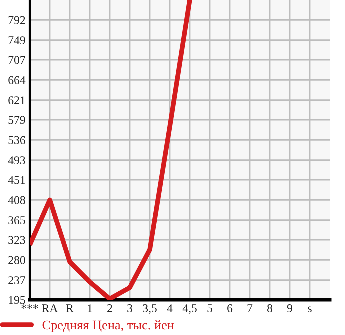 Image resolution: width=345 pixels, height=335 pixels. I want to click on y-tick-label: 323, so click(17, 240).